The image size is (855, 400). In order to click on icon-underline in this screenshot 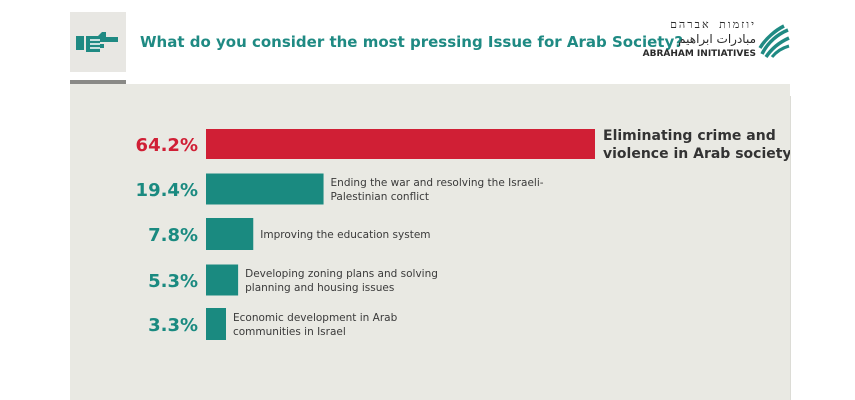, I will do `click(98, 82)`.